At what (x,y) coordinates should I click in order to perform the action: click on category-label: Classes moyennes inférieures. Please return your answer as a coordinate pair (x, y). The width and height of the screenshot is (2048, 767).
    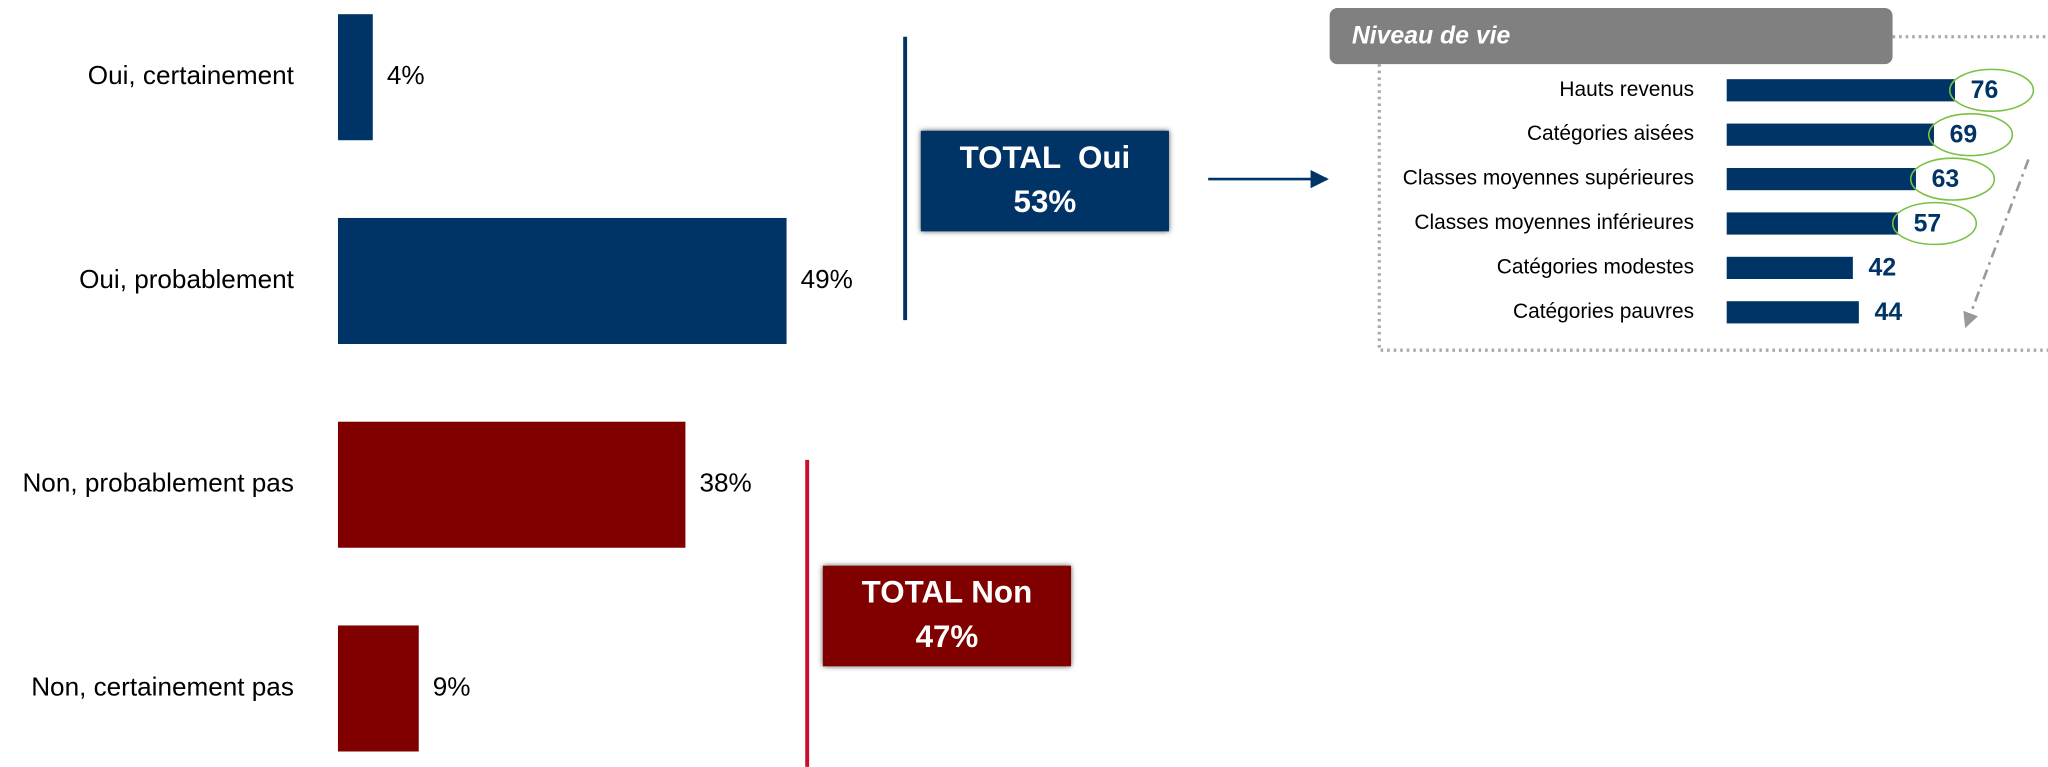
    Looking at the image, I should click on (1554, 222).